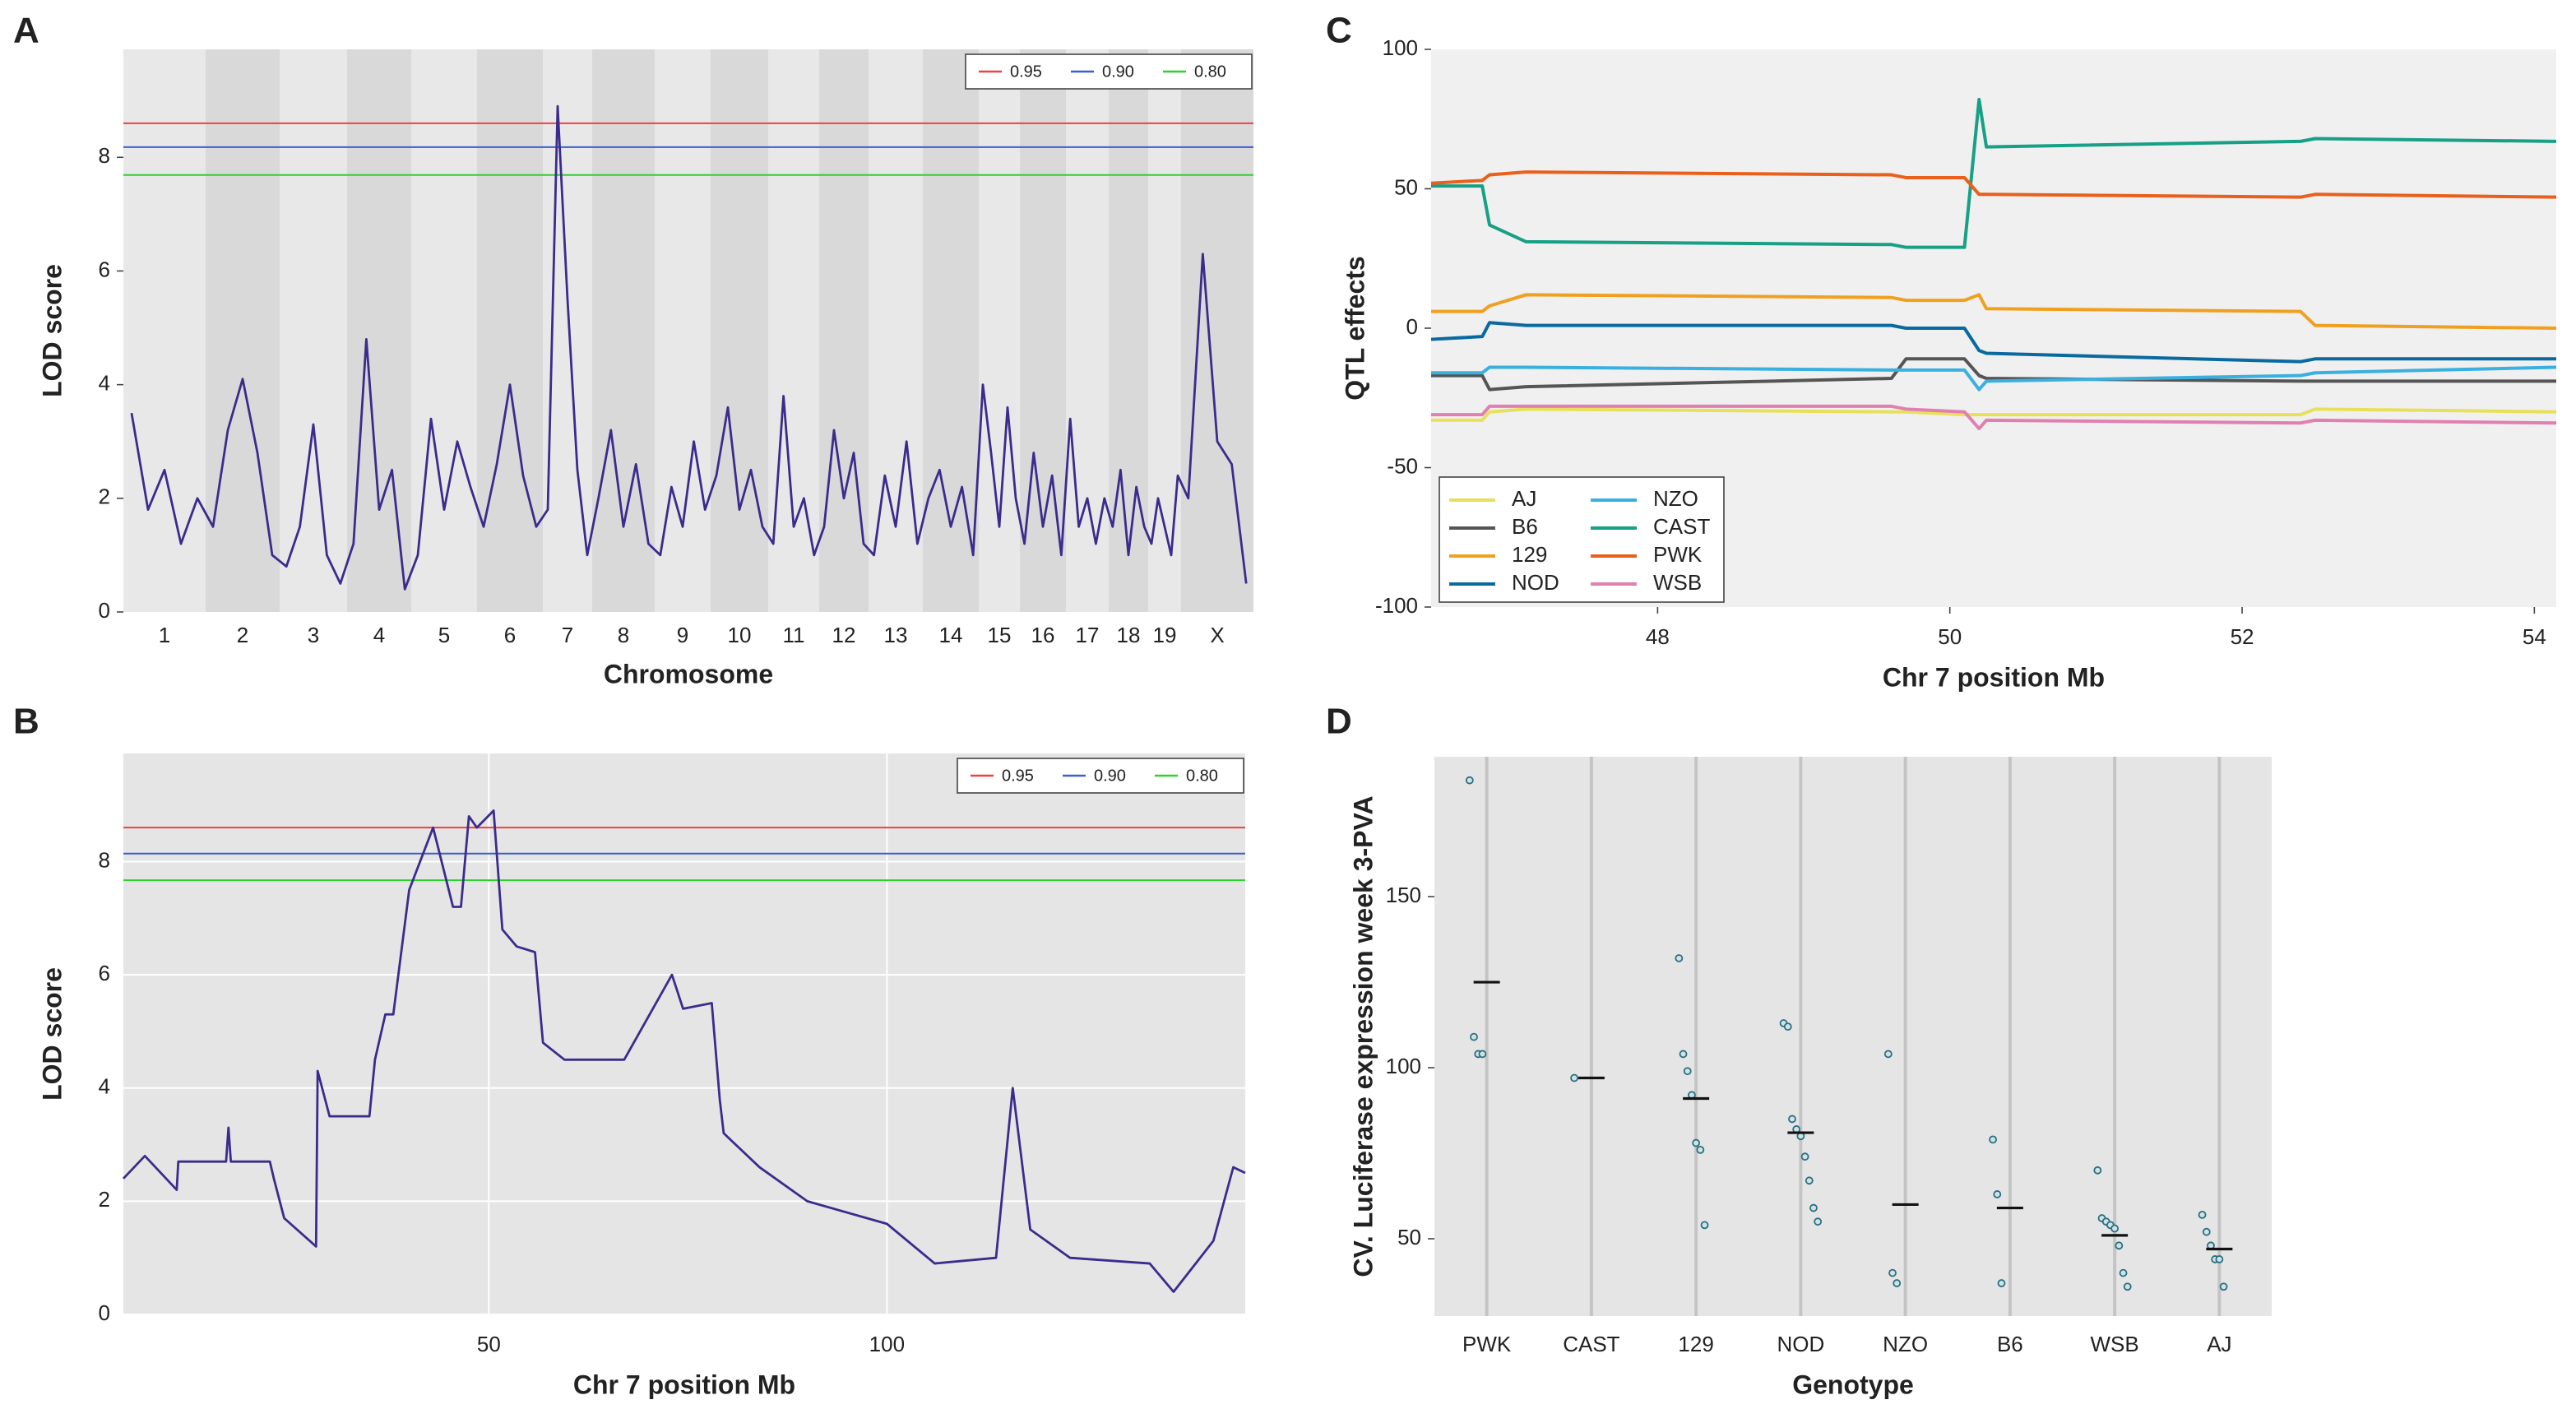 This screenshot has height=1423, width=2576. Describe the element at coordinates (844, 635) in the screenshot. I see `x-tick-label: 12` at that location.